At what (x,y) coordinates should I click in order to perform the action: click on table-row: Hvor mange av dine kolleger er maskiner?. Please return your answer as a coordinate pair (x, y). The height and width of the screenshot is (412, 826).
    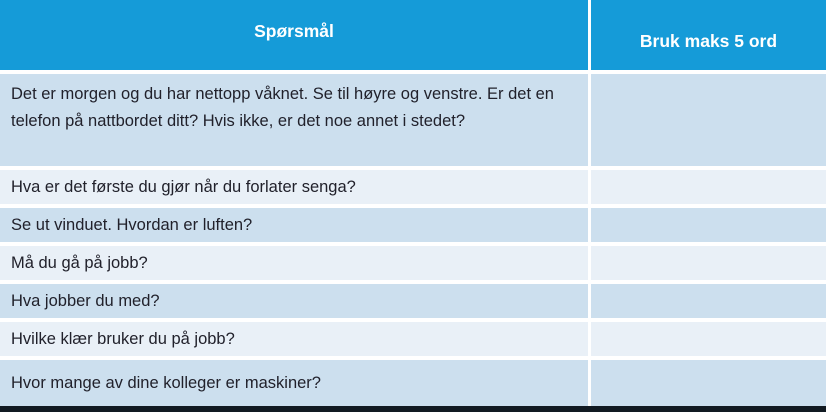
    Looking at the image, I should click on (413, 383).